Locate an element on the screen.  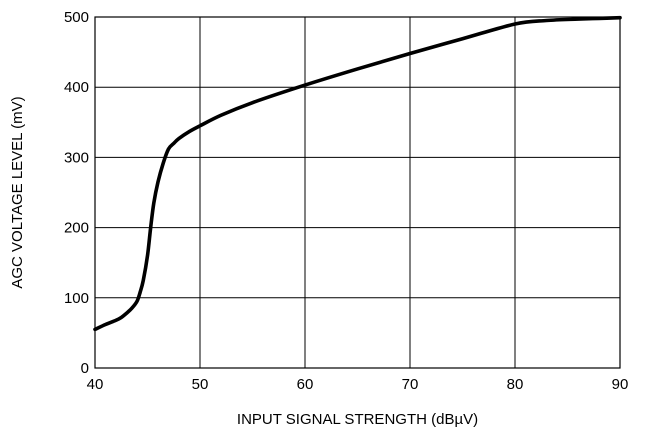
y-tick-label: 500 is located at coordinates (76, 17).